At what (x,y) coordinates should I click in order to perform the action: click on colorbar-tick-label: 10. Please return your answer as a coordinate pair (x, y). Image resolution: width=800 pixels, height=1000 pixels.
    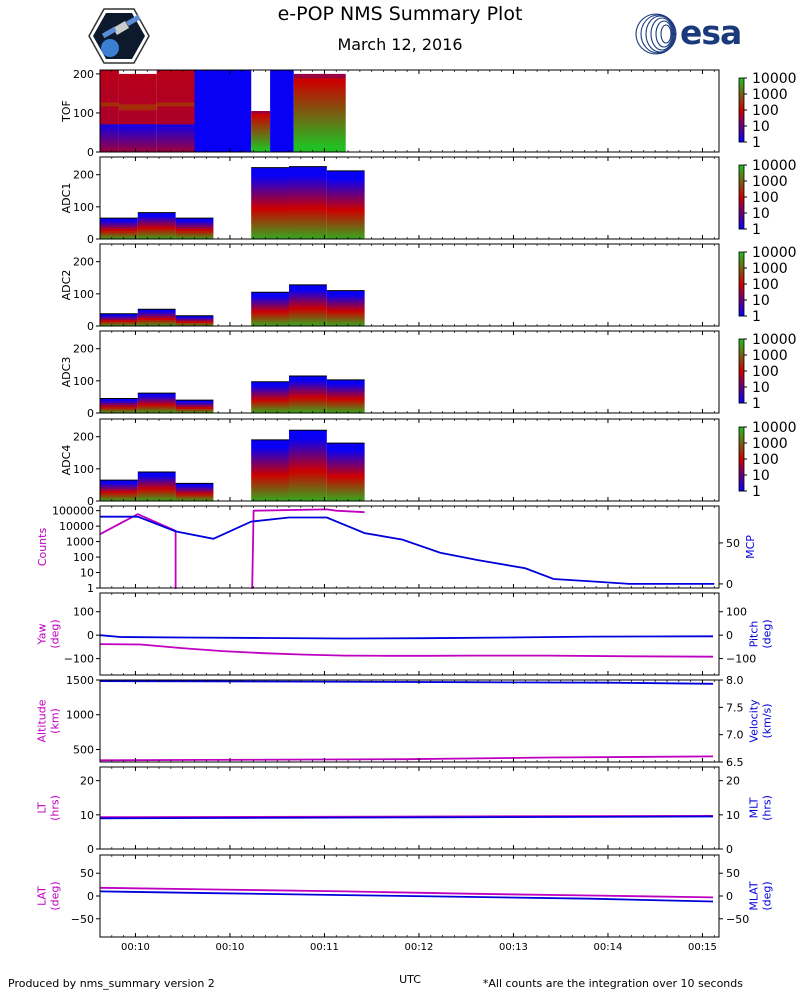
    Looking at the image, I should click on (761, 127).